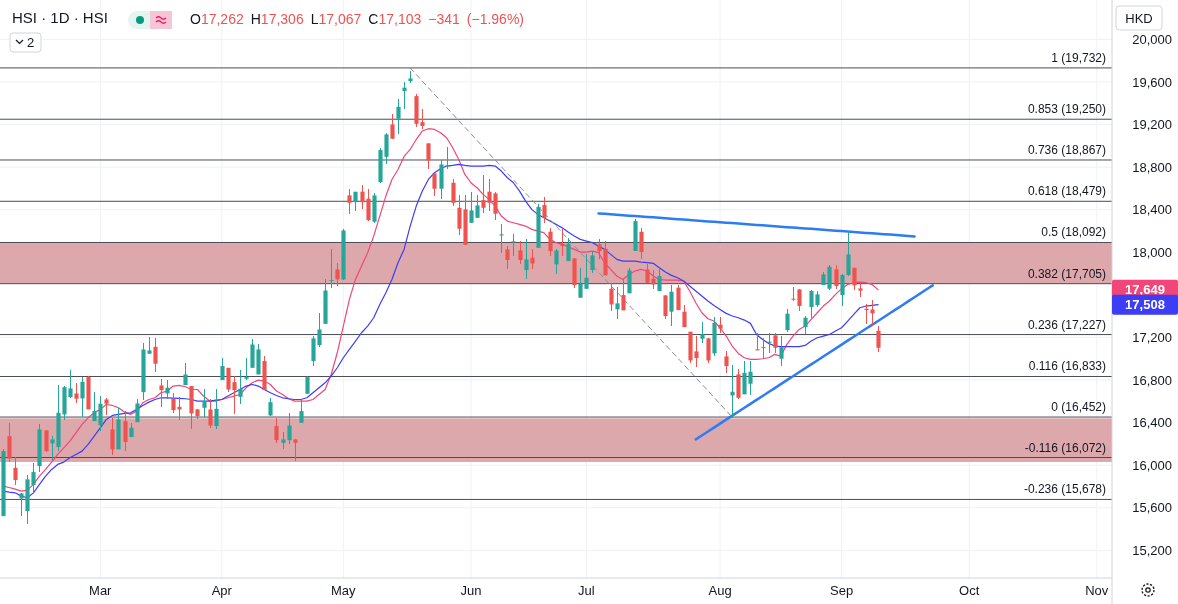 This screenshot has height=604, width=1178. I want to click on x-tick-label: Sep, so click(842, 590).